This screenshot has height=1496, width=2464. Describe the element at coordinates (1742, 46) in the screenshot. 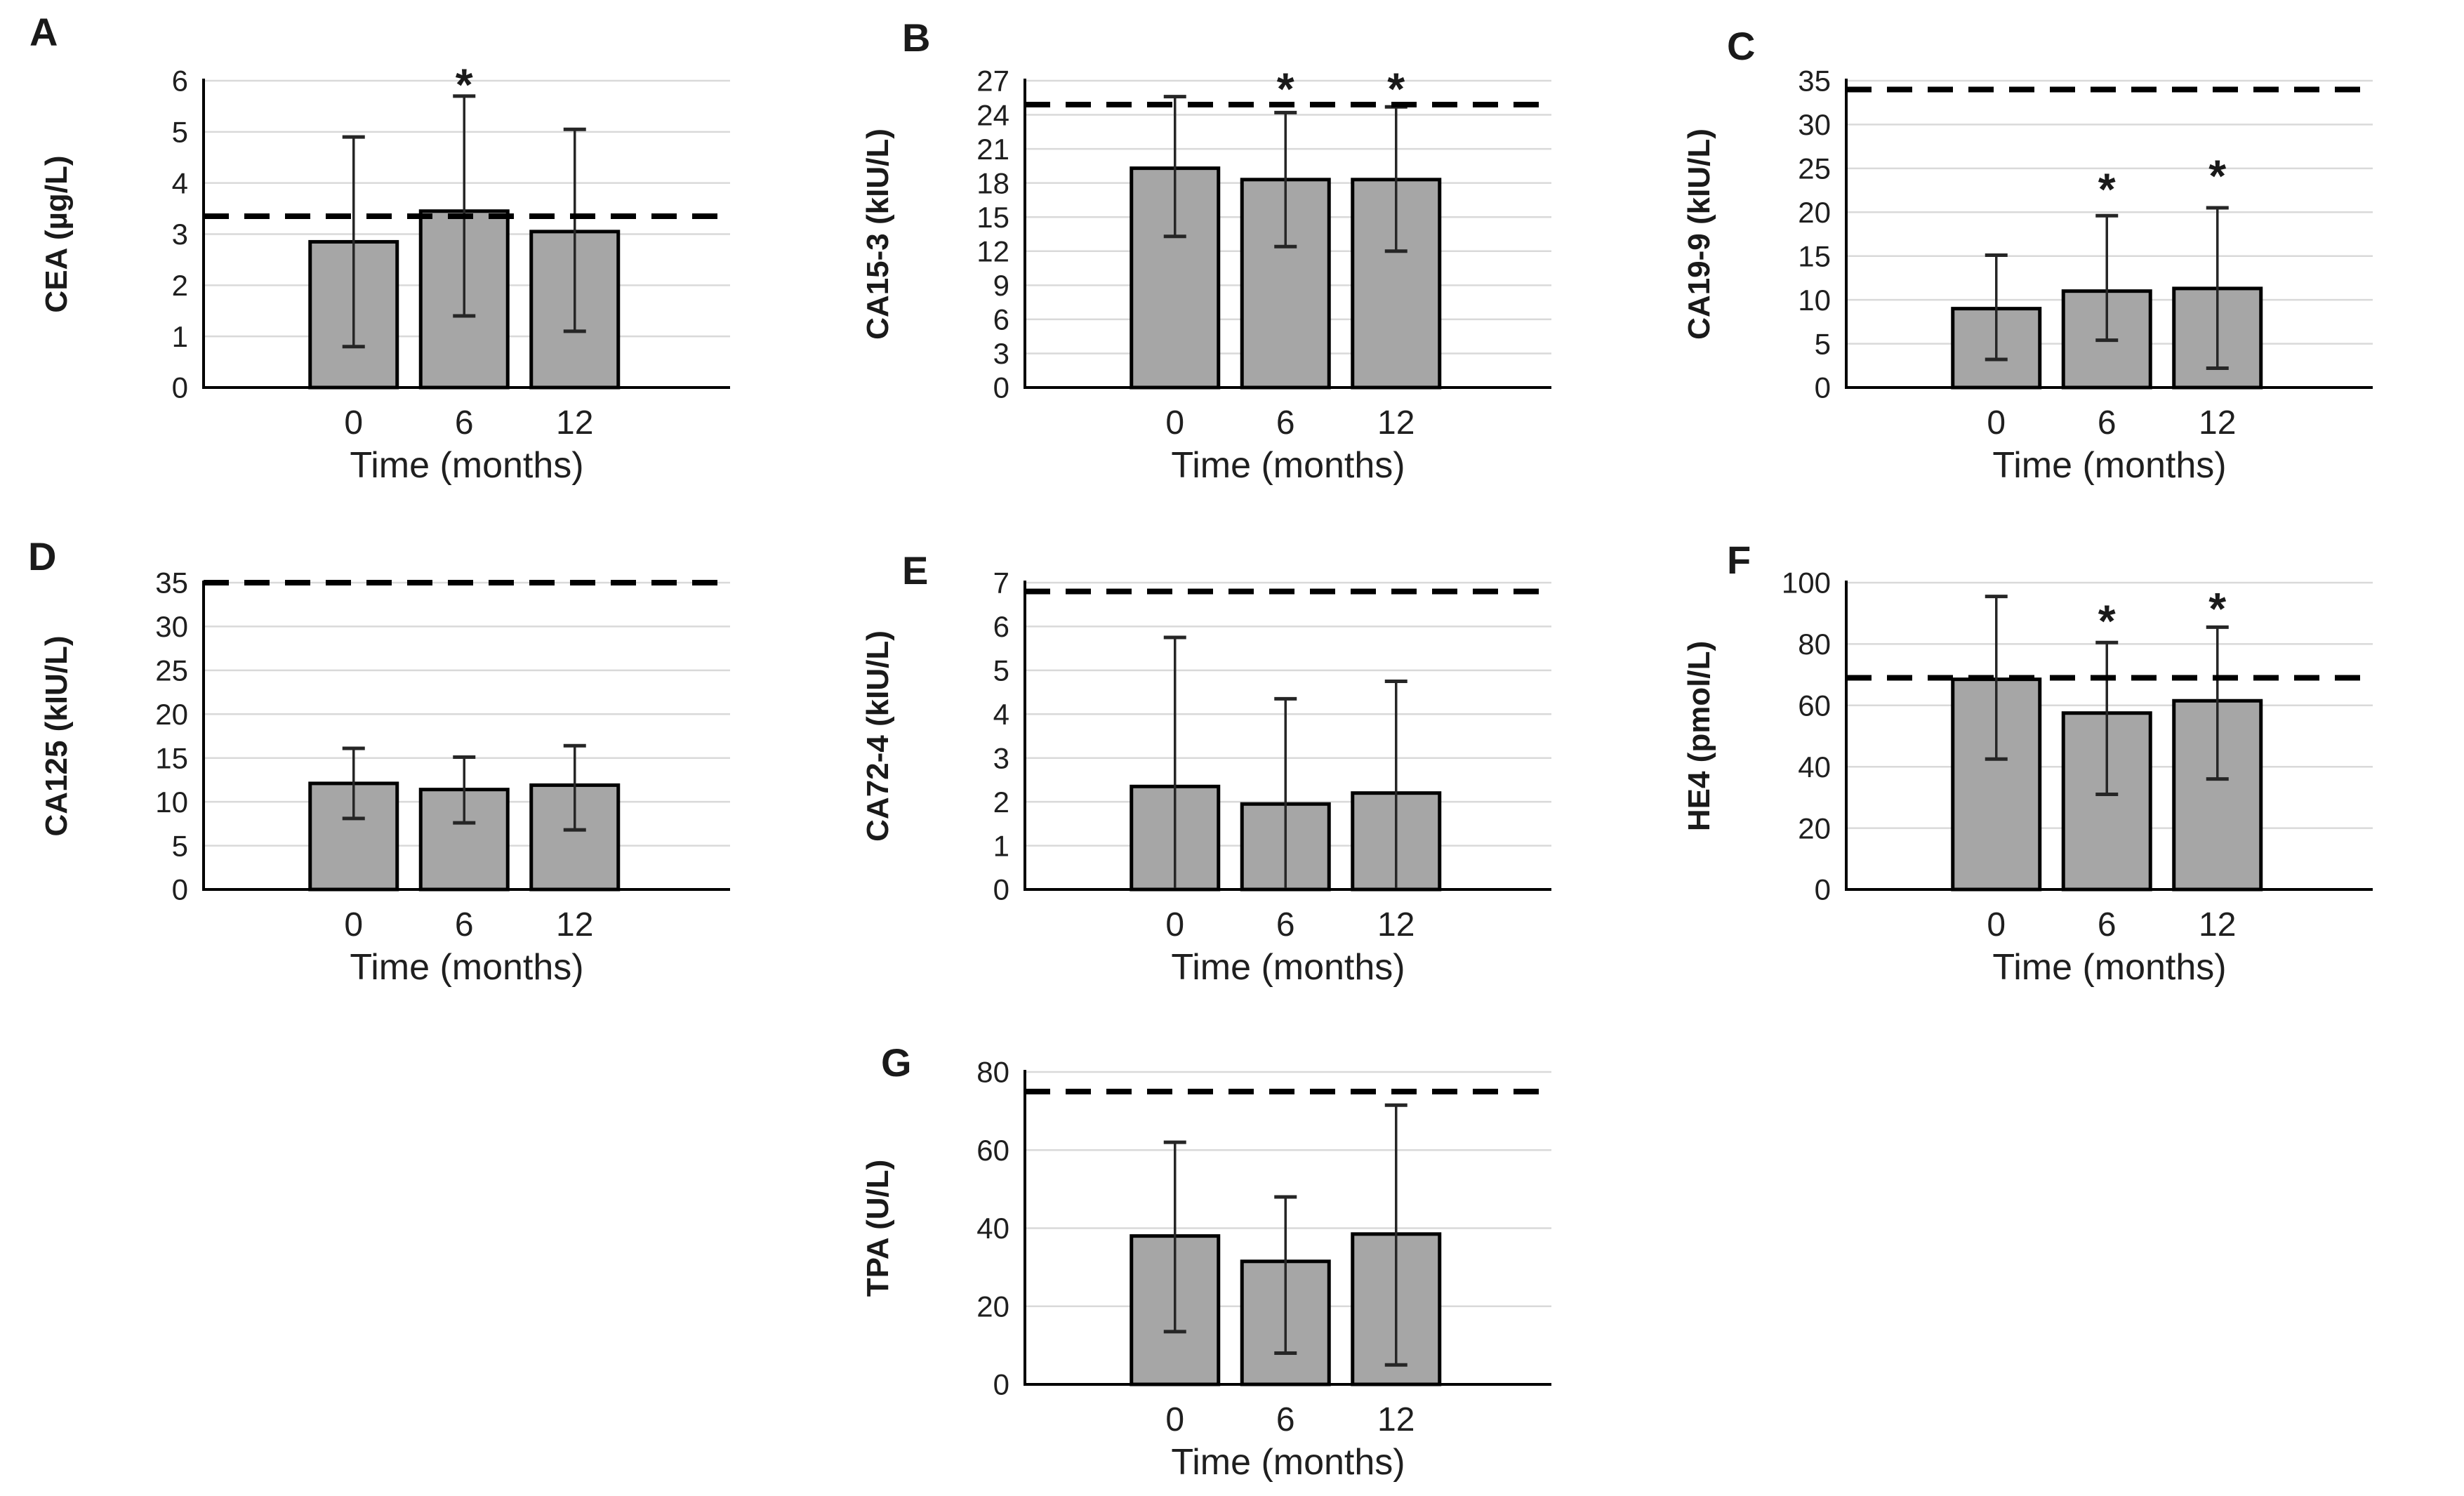

I see `panel-c-letter: C` at that location.